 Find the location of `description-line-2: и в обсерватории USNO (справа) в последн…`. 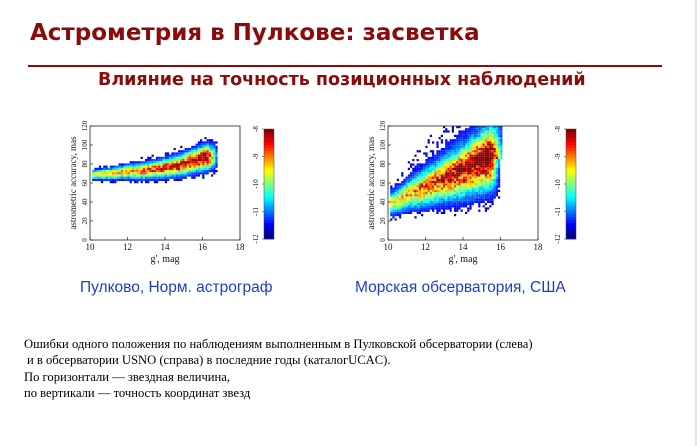

description-line-2: и в обсерватории USNO (справа) в последн… is located at coordinates (209, 360).